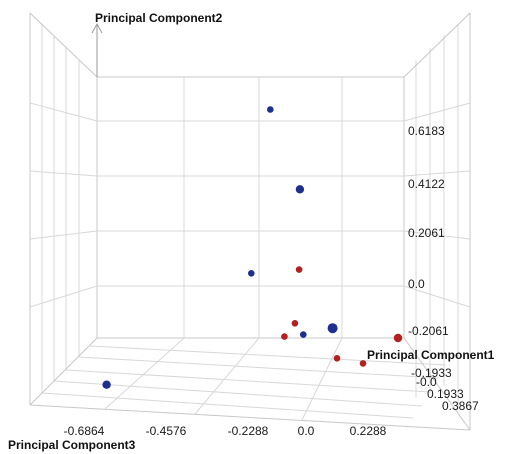  What do you see at coordinates (159, 18) in the screenshot?
I see `pc2-axis-title: Principal Component2` at bounding box center [159, 18].